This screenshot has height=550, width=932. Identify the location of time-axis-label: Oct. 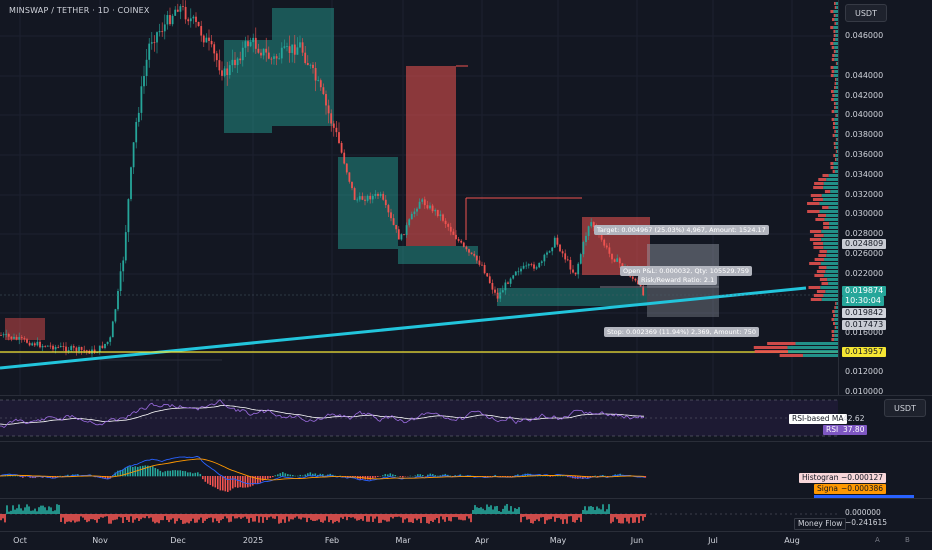
(20, 540).